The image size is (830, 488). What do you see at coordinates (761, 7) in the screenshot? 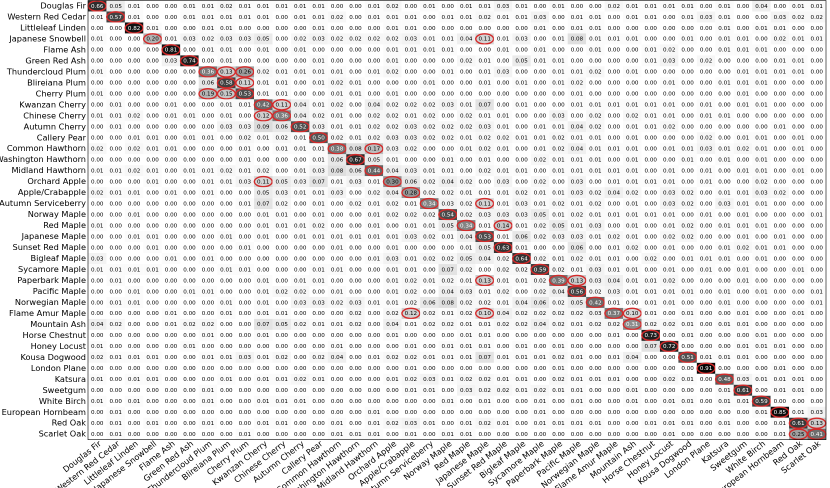
I see `cell-value: 0.04` at bounding box center [761, 7].